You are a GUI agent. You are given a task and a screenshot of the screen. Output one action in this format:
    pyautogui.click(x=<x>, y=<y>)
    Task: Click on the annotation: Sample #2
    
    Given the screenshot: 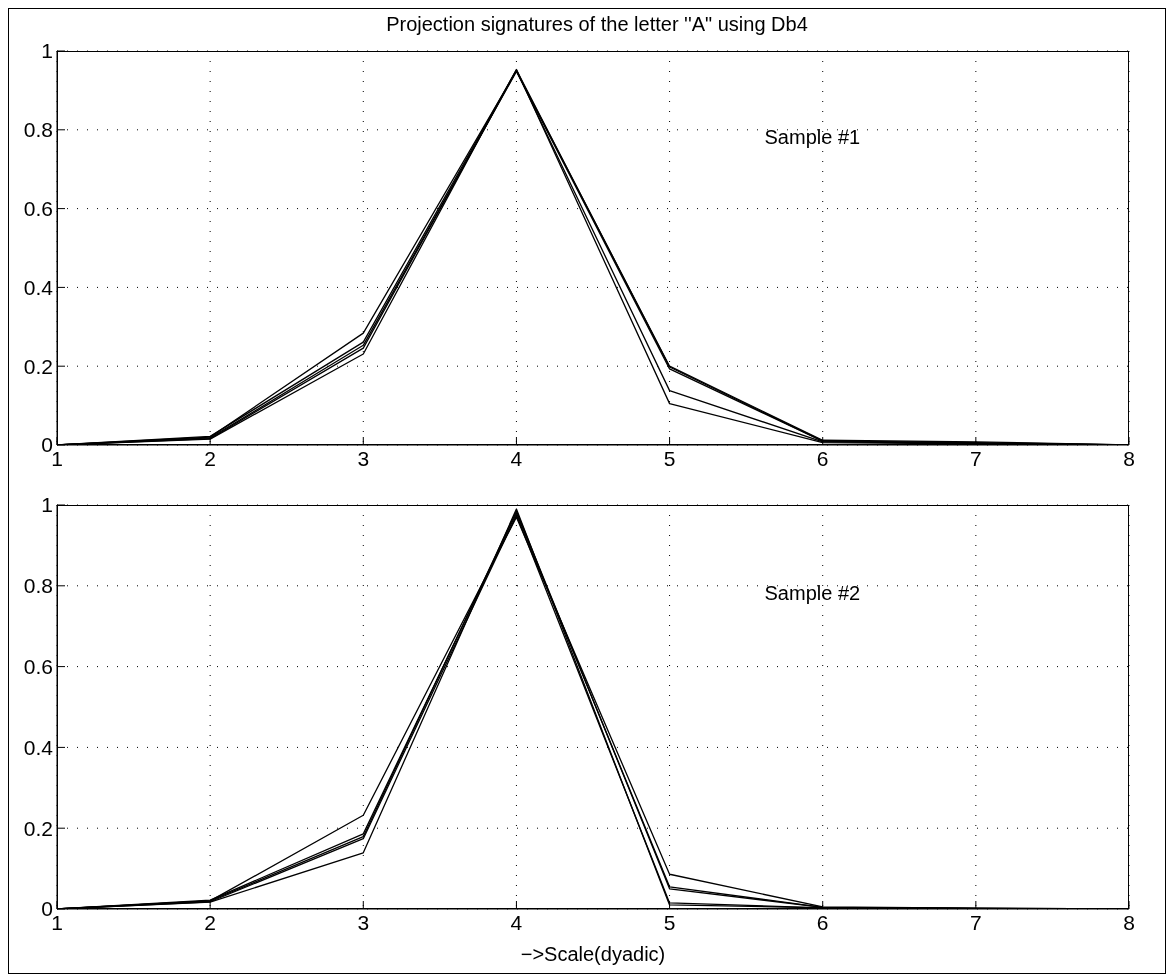 What is the action you would take?
    pyautogui.click(x=812, y=593)
    